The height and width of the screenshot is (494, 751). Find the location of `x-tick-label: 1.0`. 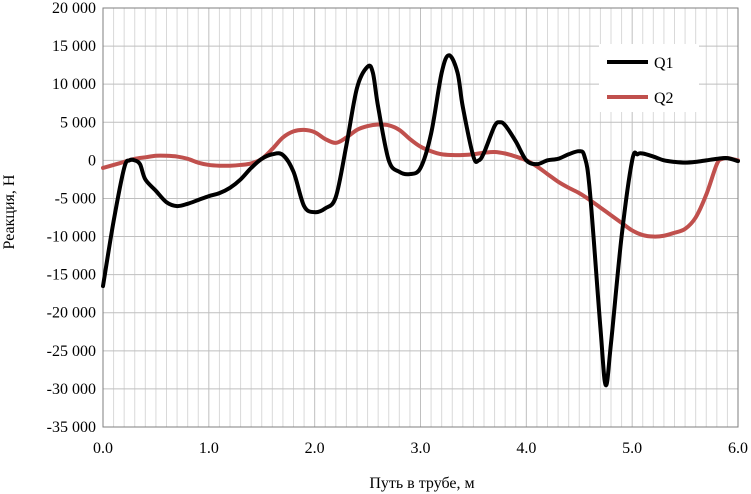

x-tick-label: 1.0 is located at coordinates (209, 448).